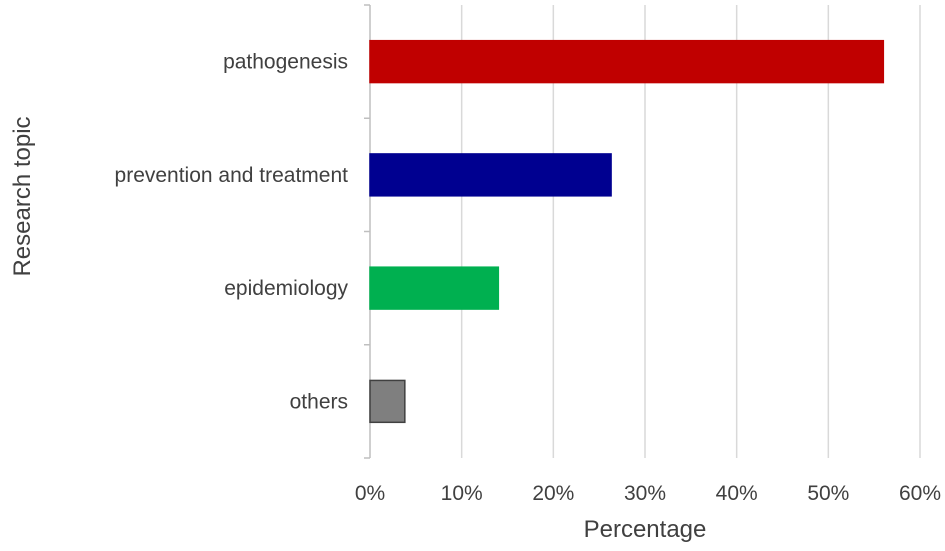  What do you see at coordinates (737, 493) in the screenshot?
I see `x-tick-label: 40%` at bounding box center [737, 493].